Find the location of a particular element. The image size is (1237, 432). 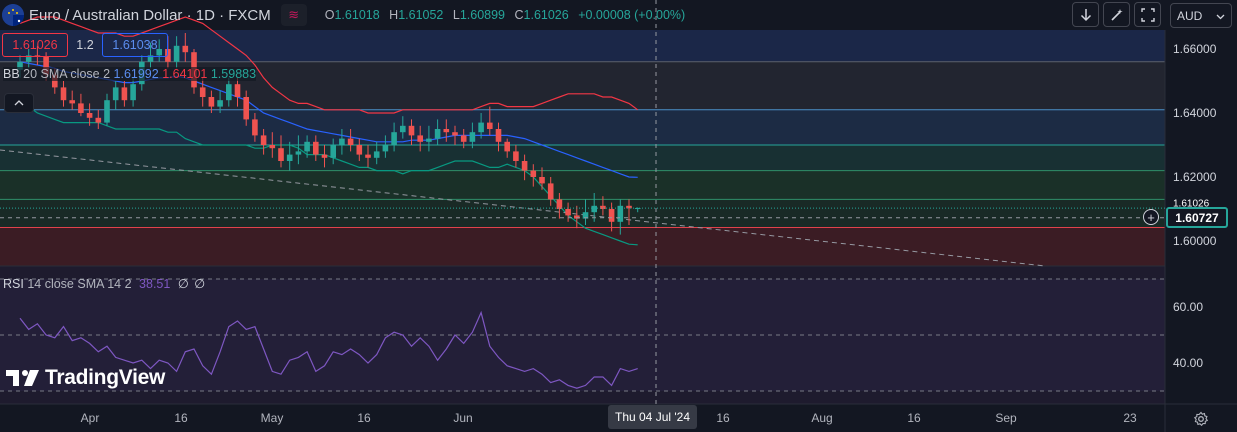

currency-label: AUD is located at coordinates (1190, 15).